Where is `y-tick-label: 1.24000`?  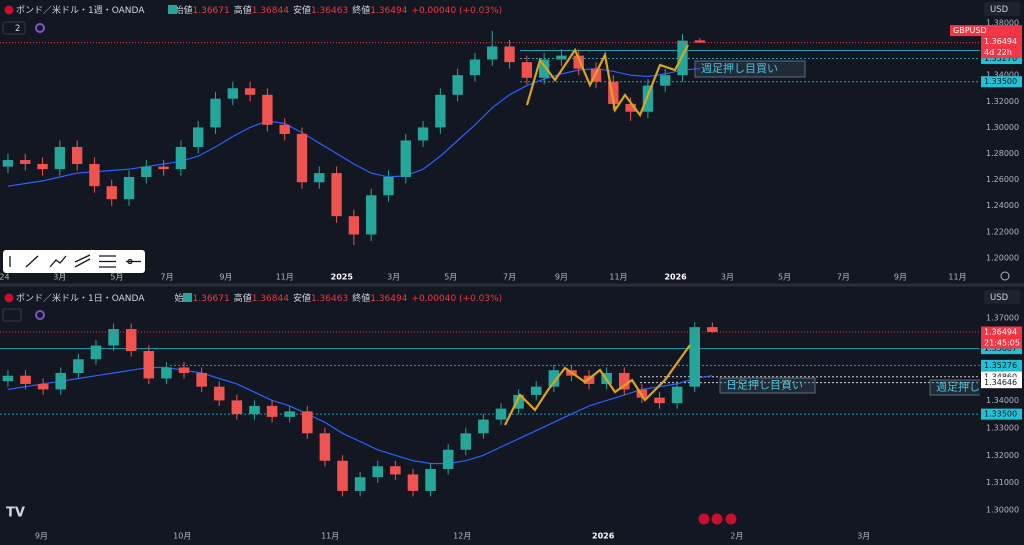
y-tick-label: 1.24000 is located at coordinates (1002, 205).